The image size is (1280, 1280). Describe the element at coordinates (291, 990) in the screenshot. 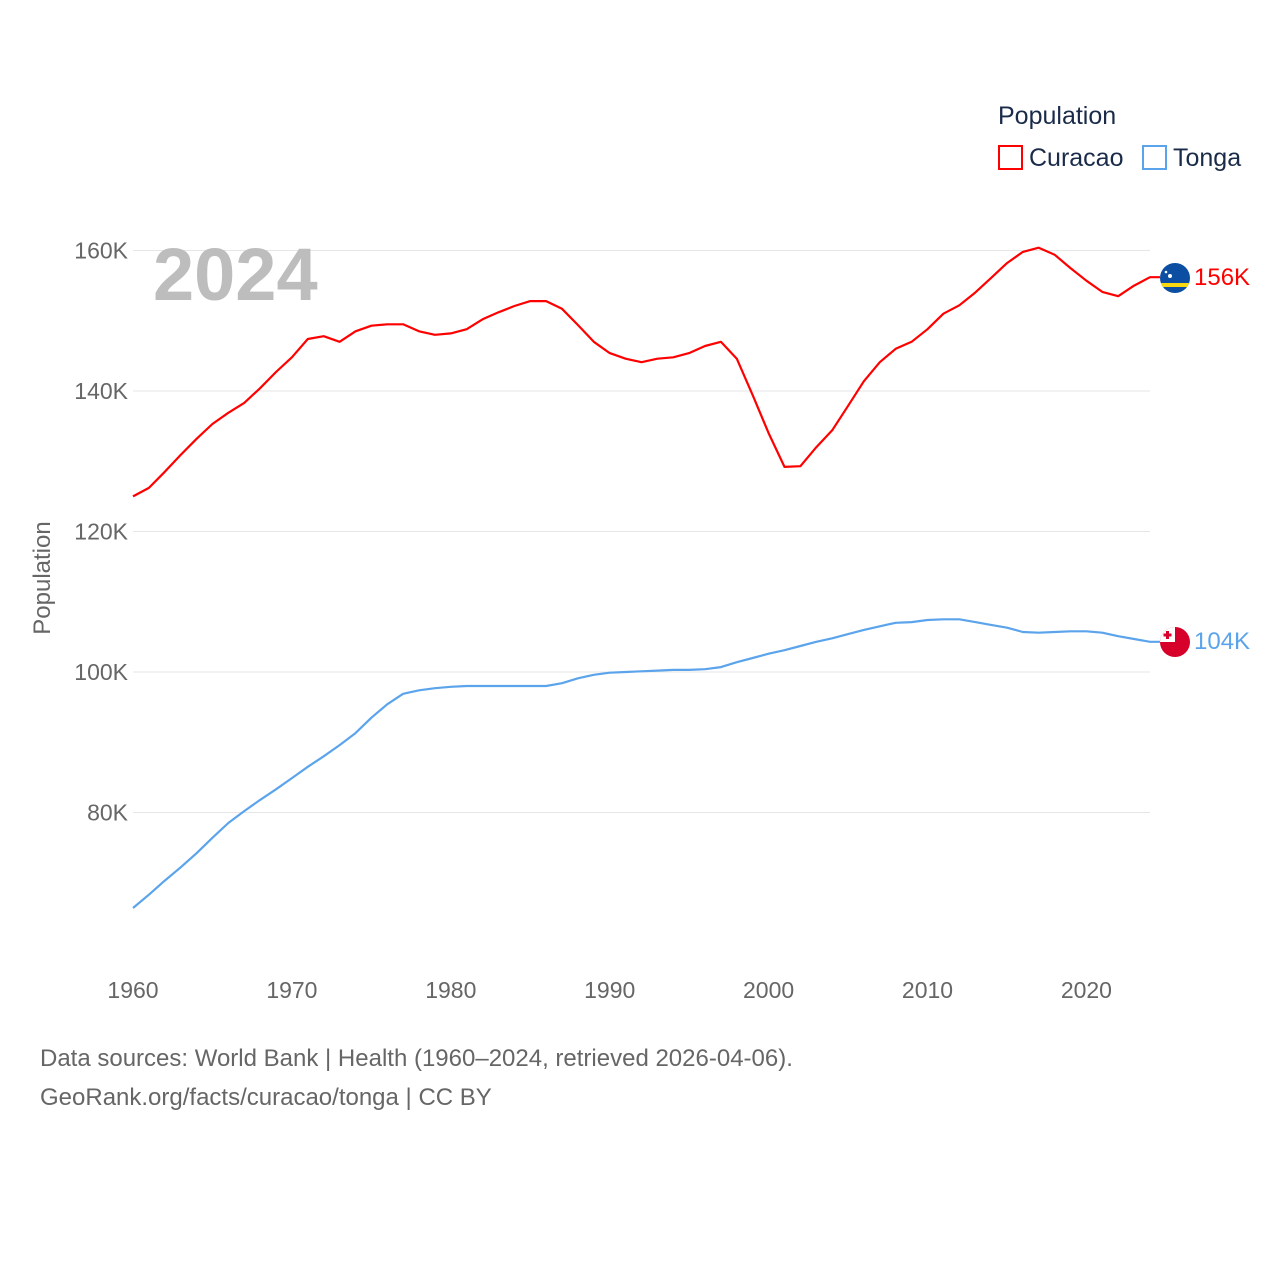

I see `x-tick-label: 1970` at that location.